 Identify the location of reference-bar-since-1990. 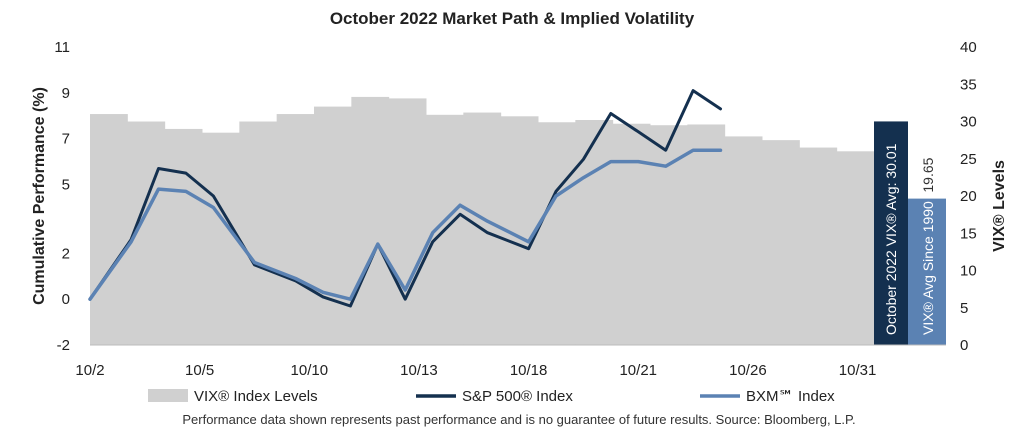
(927, 271).